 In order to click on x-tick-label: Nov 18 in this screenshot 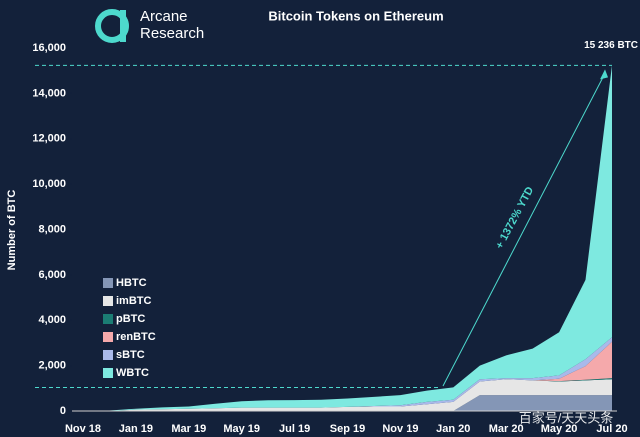, I will do `click(83, 429)`.